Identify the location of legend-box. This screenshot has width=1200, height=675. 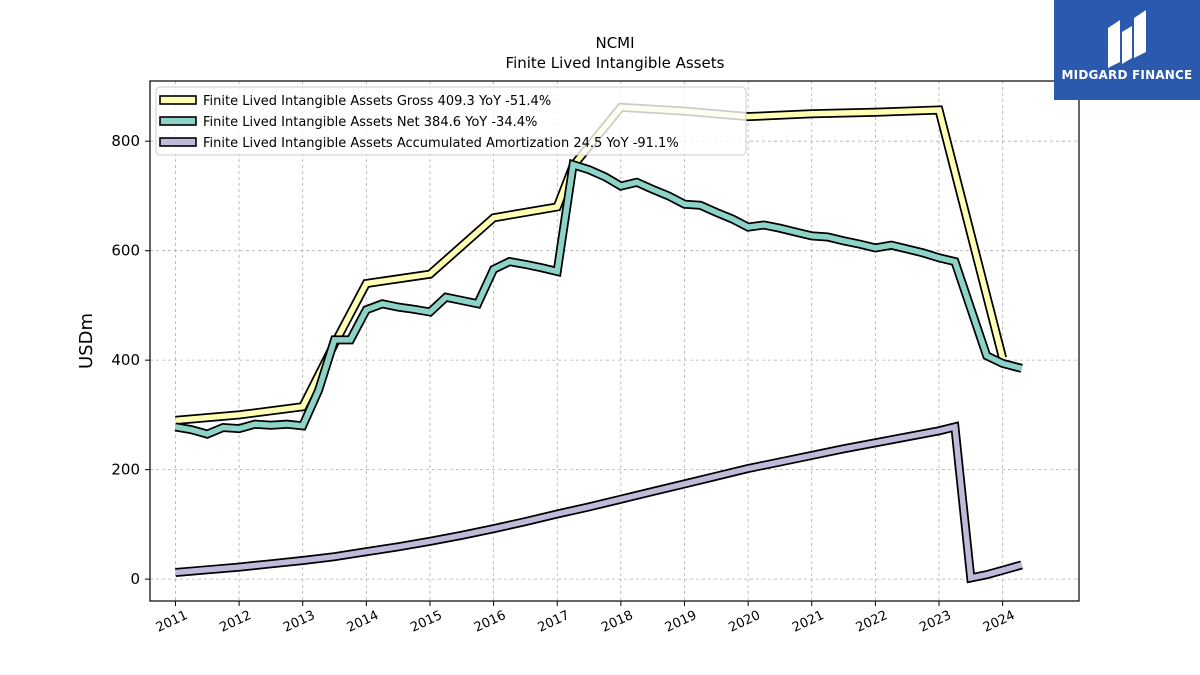
(451, 121).